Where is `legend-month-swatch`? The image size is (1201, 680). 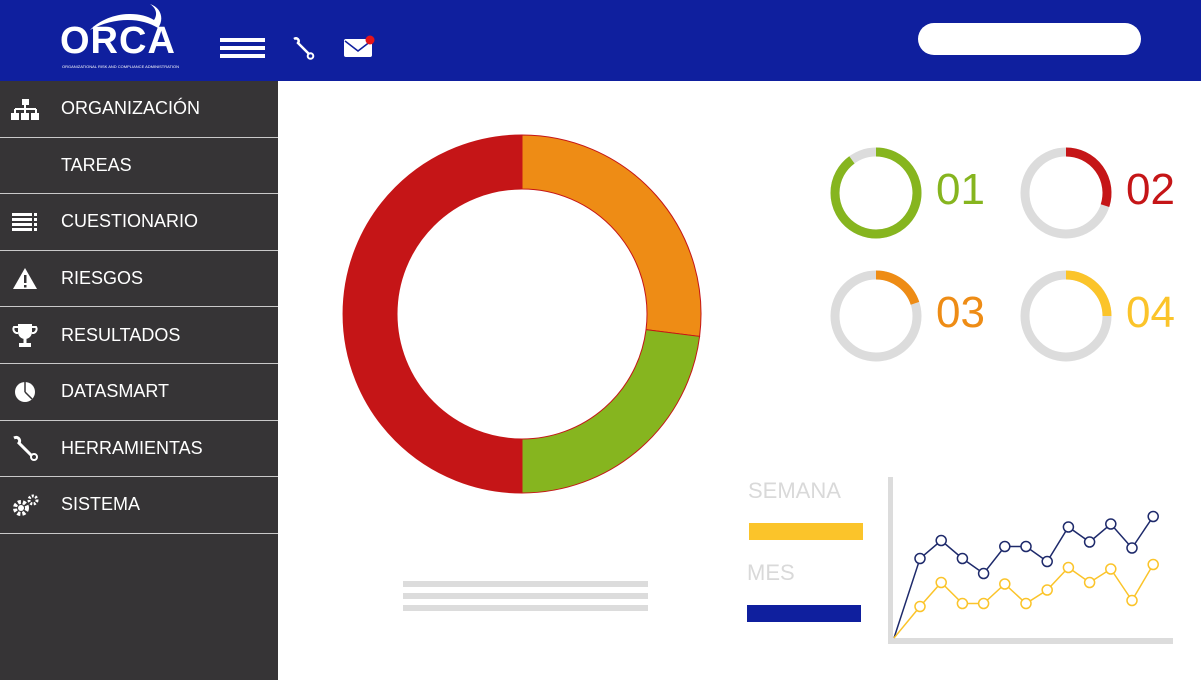 legend-month-swatch is located at coordinates (804, 613).